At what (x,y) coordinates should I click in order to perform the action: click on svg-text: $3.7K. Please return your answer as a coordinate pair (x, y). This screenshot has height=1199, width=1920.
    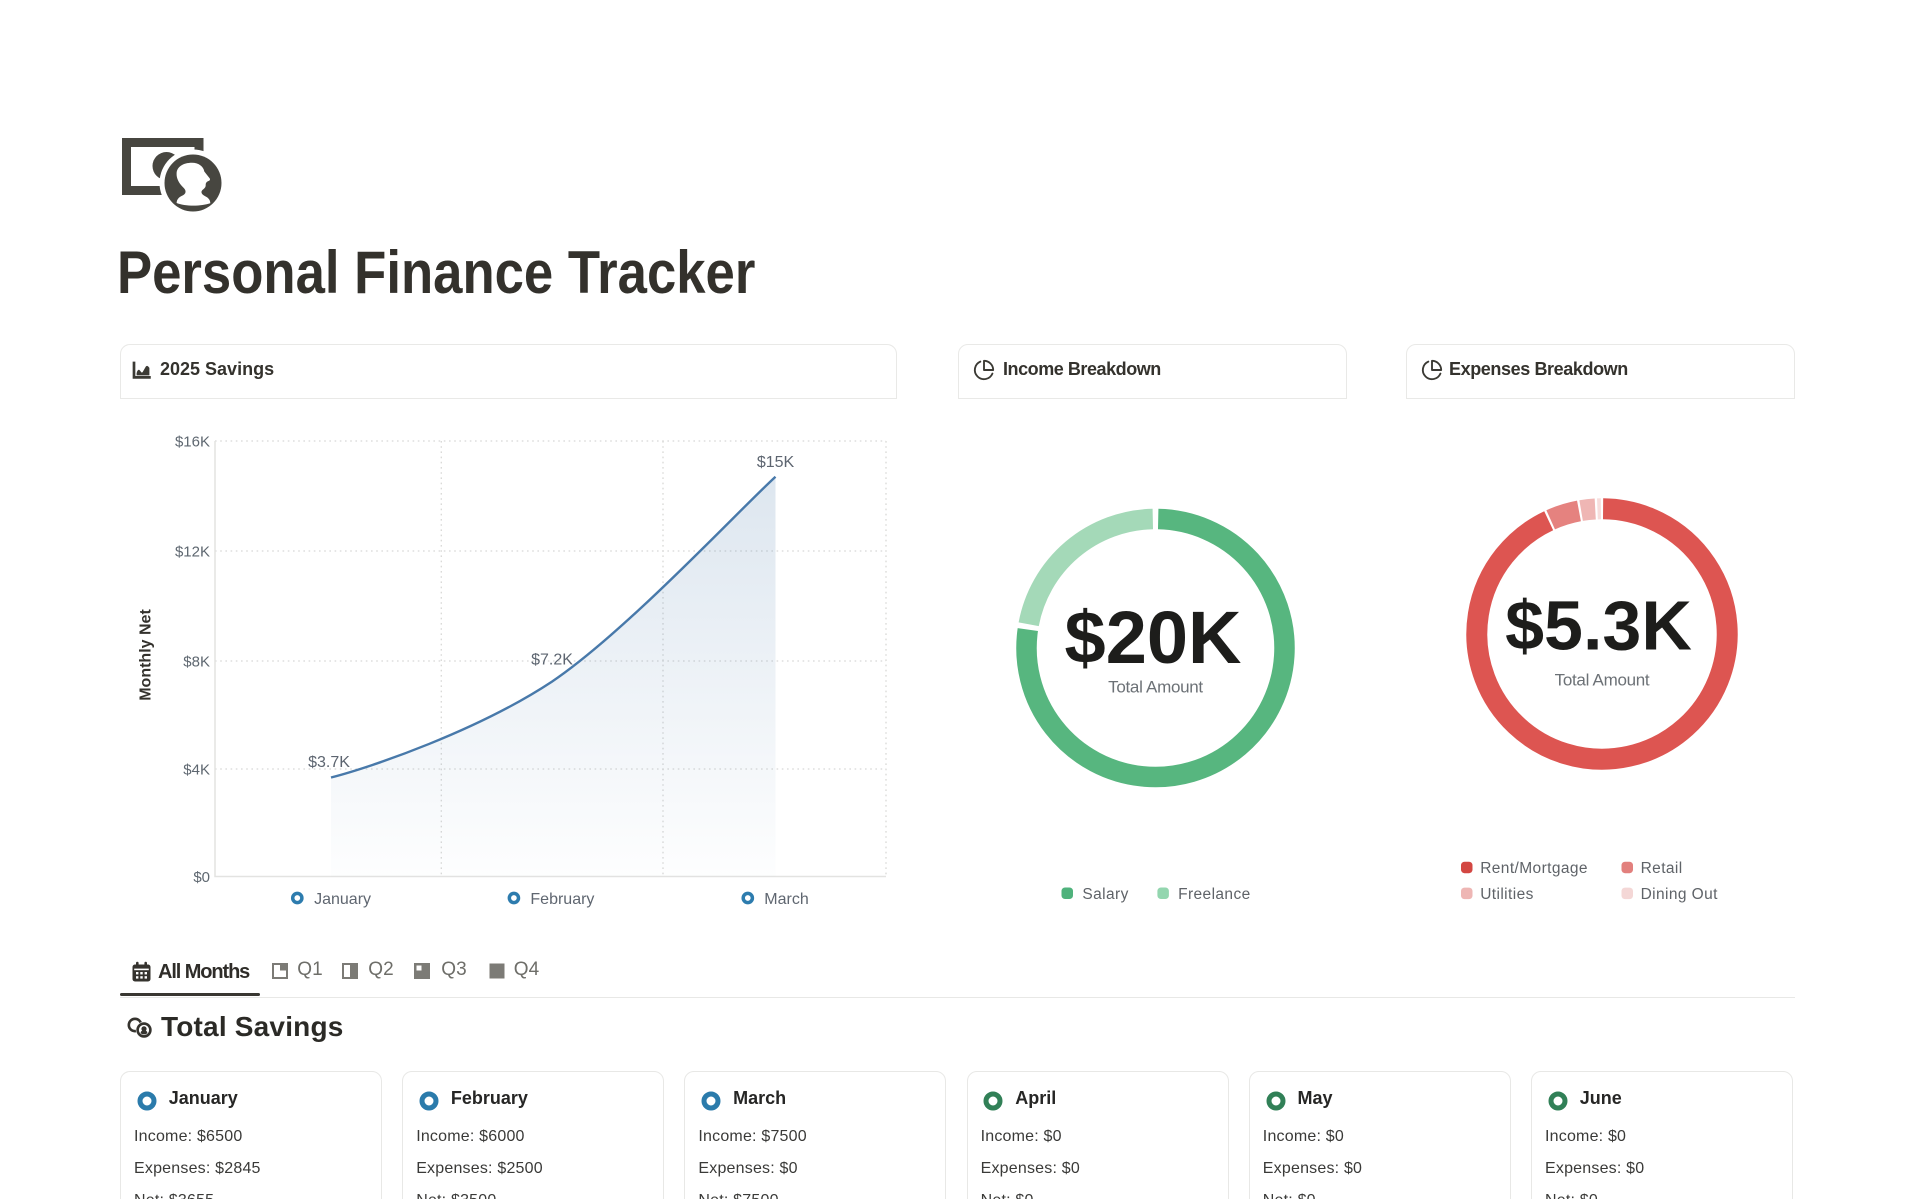
    Looking at the image, I should click on (329, 762).